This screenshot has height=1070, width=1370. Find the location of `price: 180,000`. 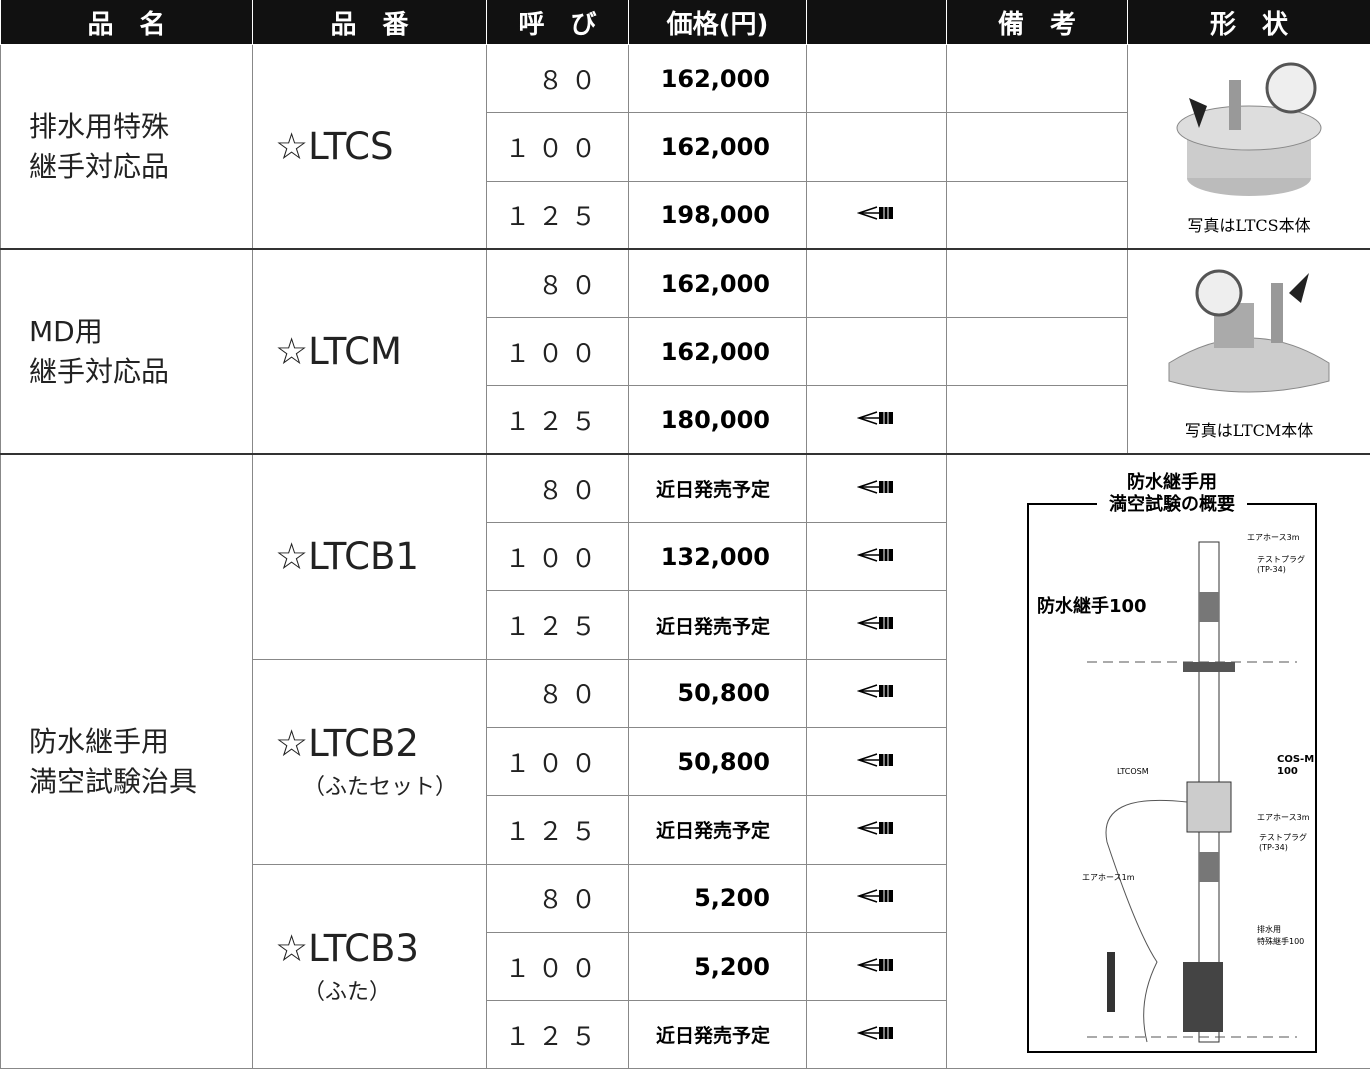

price: 180,000 is located at coordinates (717, 420).